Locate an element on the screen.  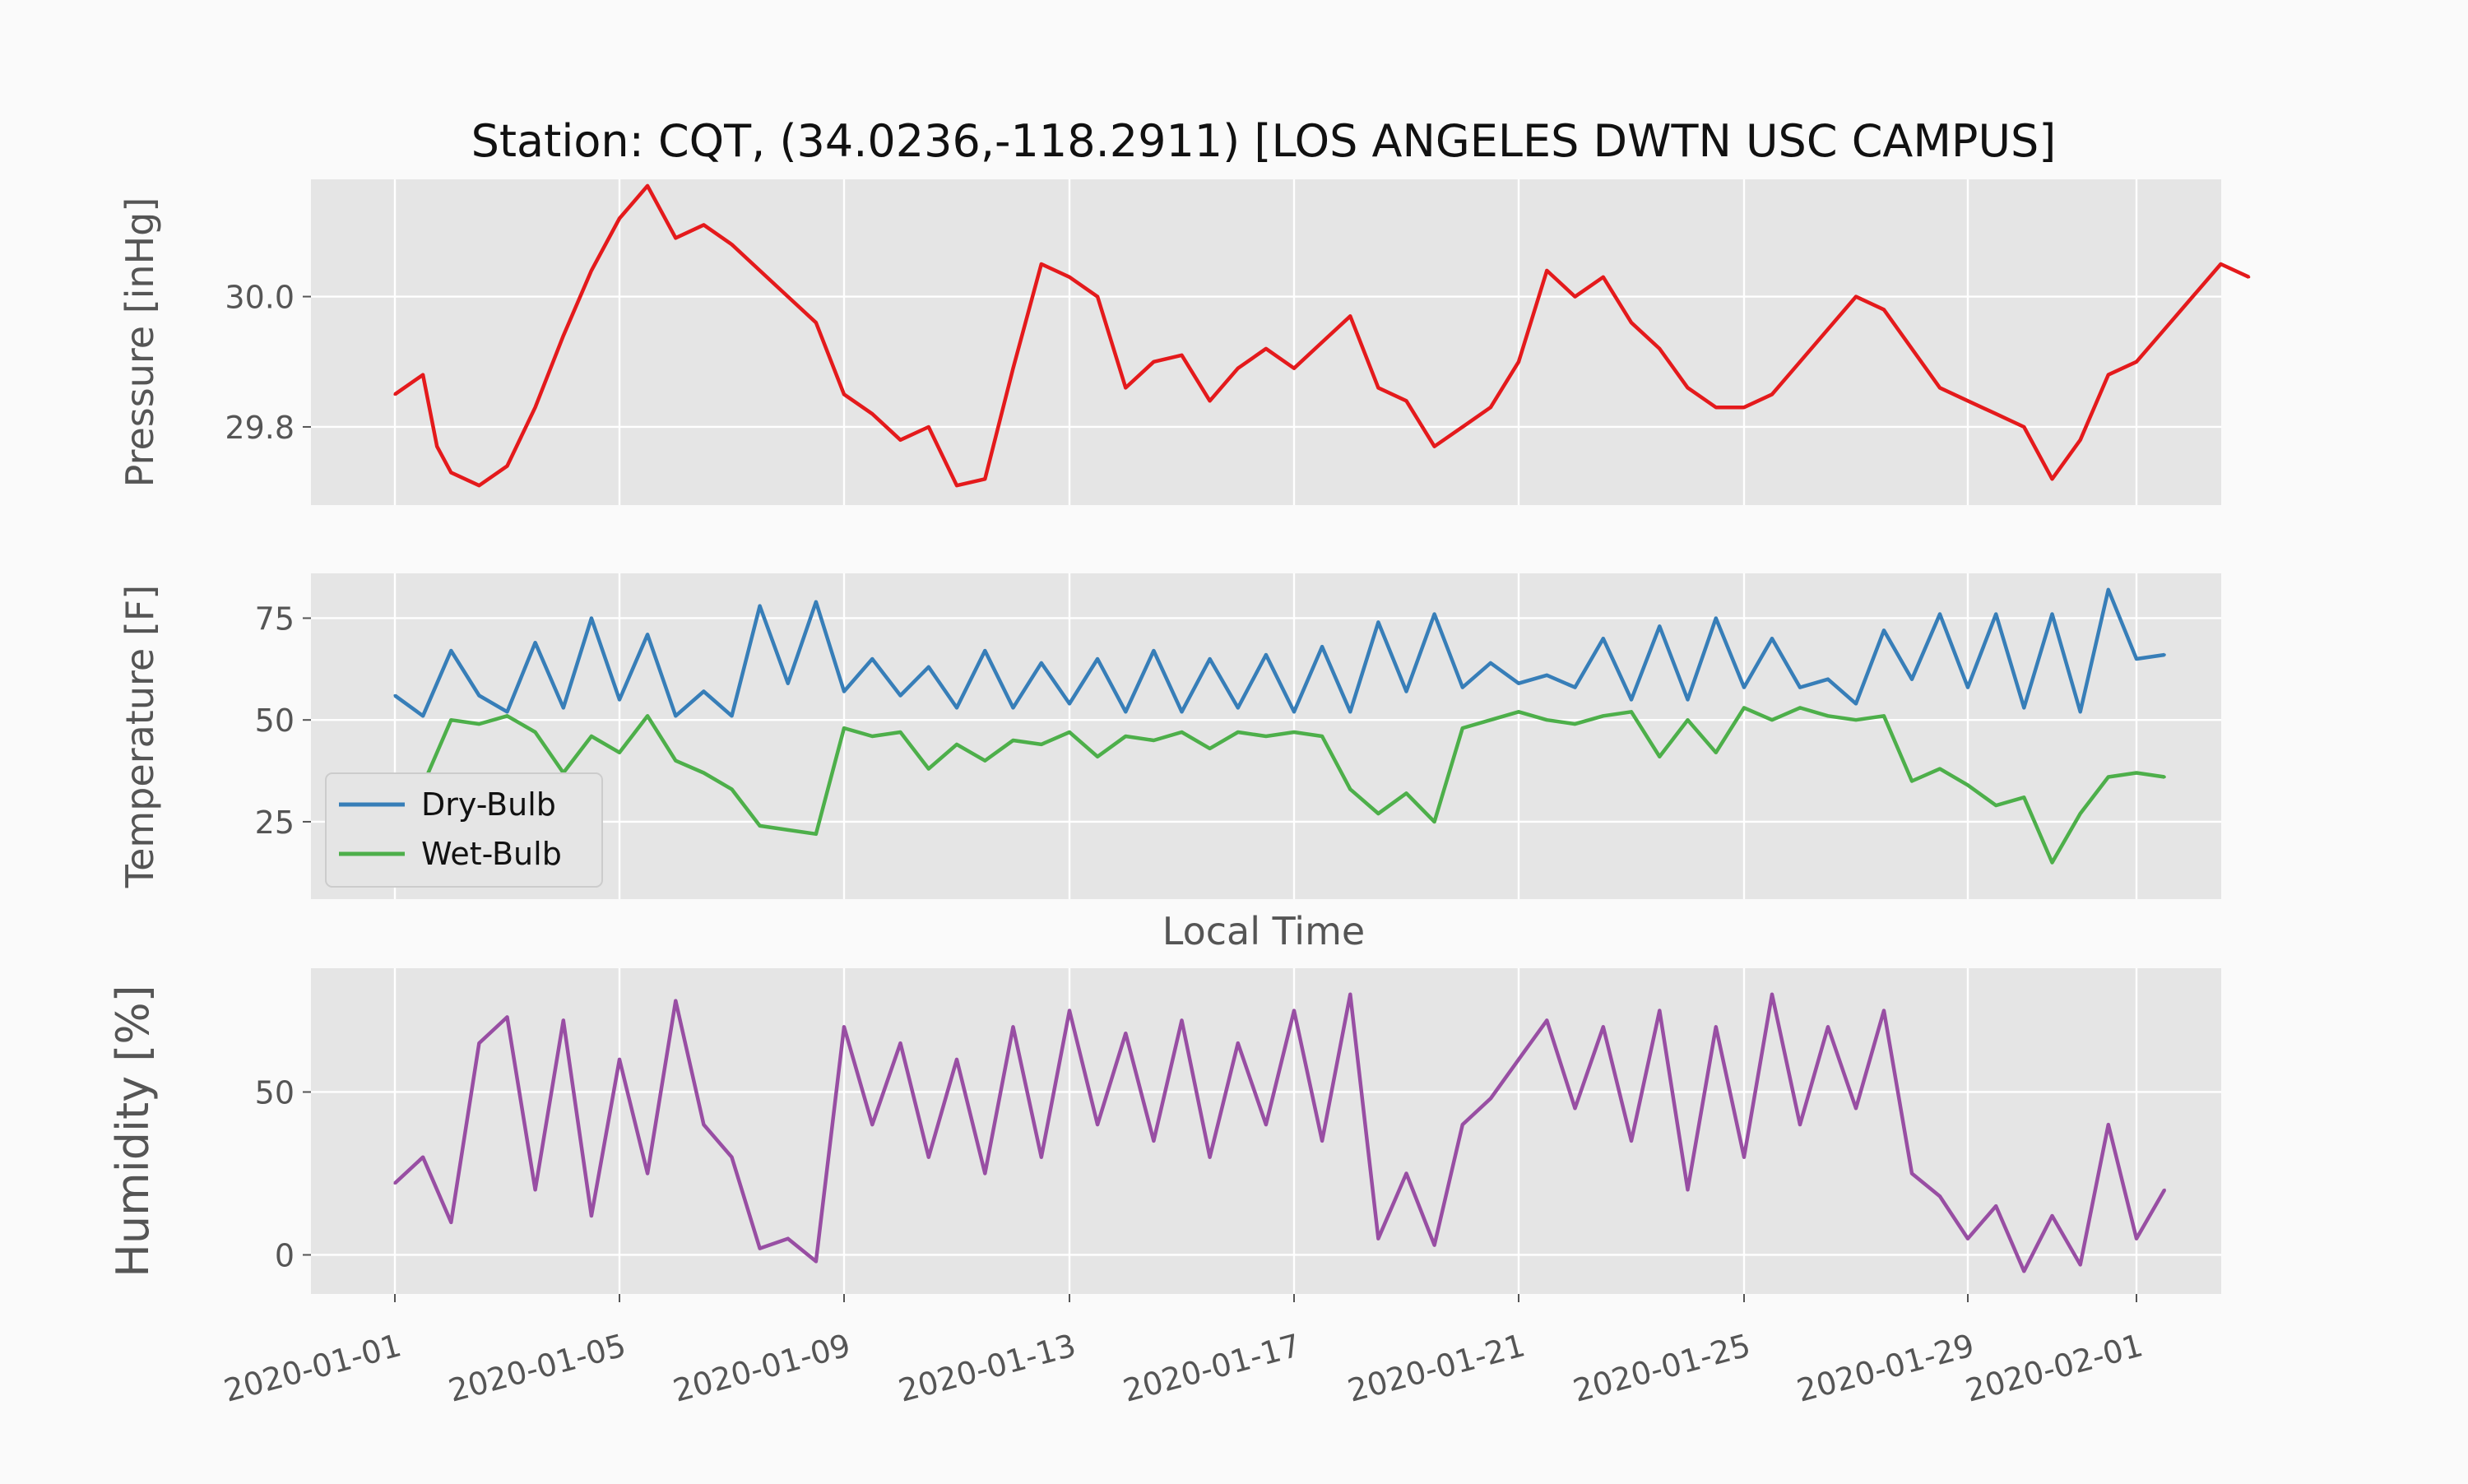
y-axis-label: Temperature [F] is located at coordinates (140, 736).